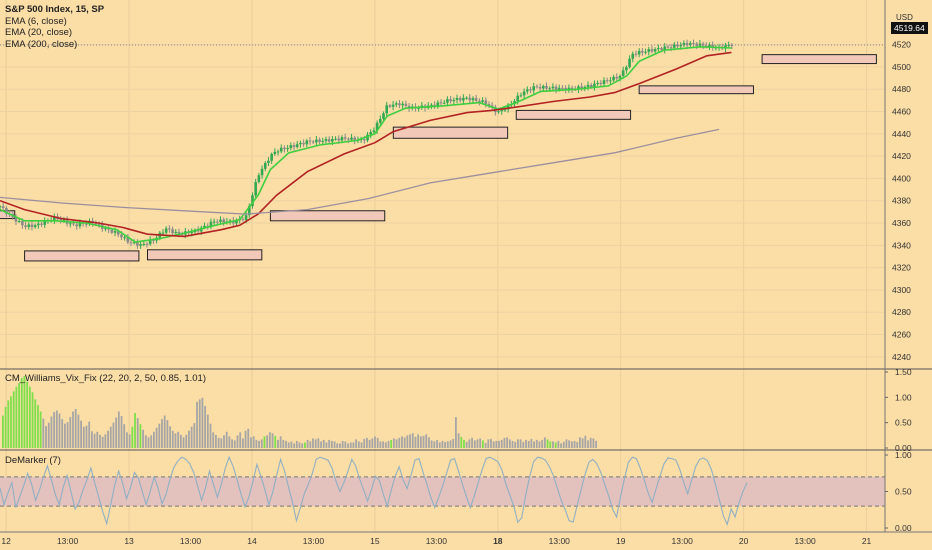 Image resolution: width=932 pixels, height=550 pixels. I want to click on ema200-line, so click(360, 171).